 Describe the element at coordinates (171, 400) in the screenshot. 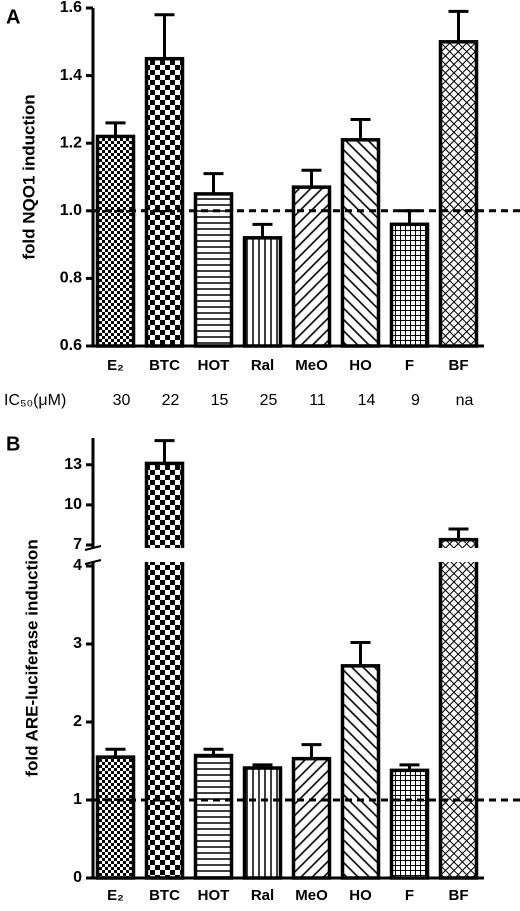

I see `ic50-value: 22` at that location.